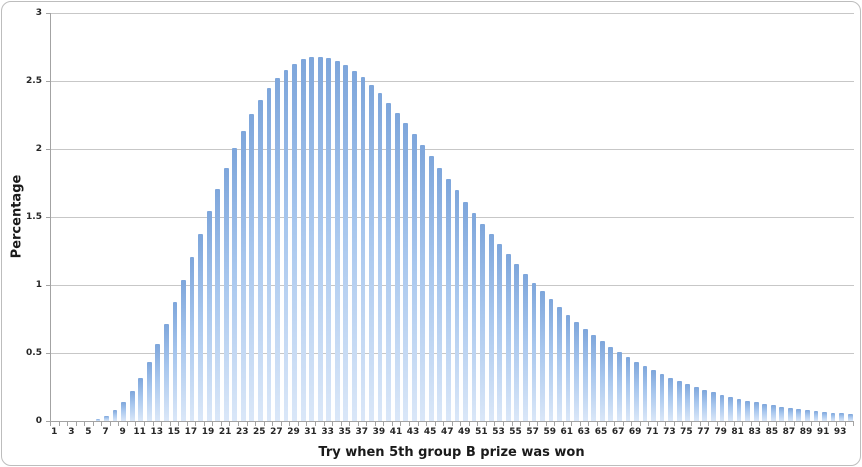 Image resolution: width=862 pixels, height=467 pixels. I want to click on y-tick-label: 0.5, so click(34, 353).